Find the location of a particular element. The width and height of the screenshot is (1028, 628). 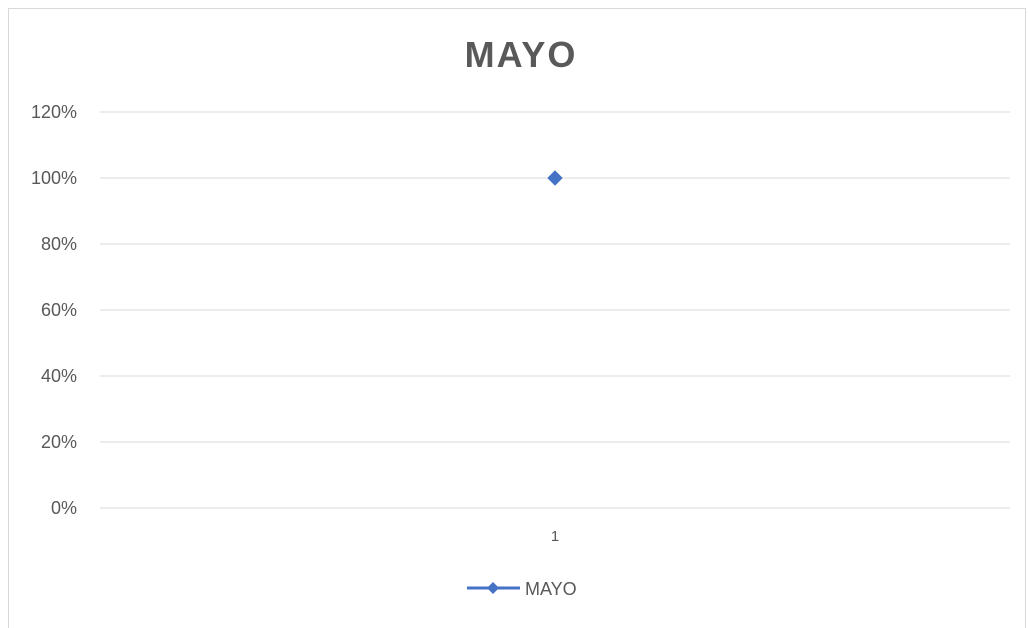

y-tick-label: 40% is located at coordinates (59, 376).